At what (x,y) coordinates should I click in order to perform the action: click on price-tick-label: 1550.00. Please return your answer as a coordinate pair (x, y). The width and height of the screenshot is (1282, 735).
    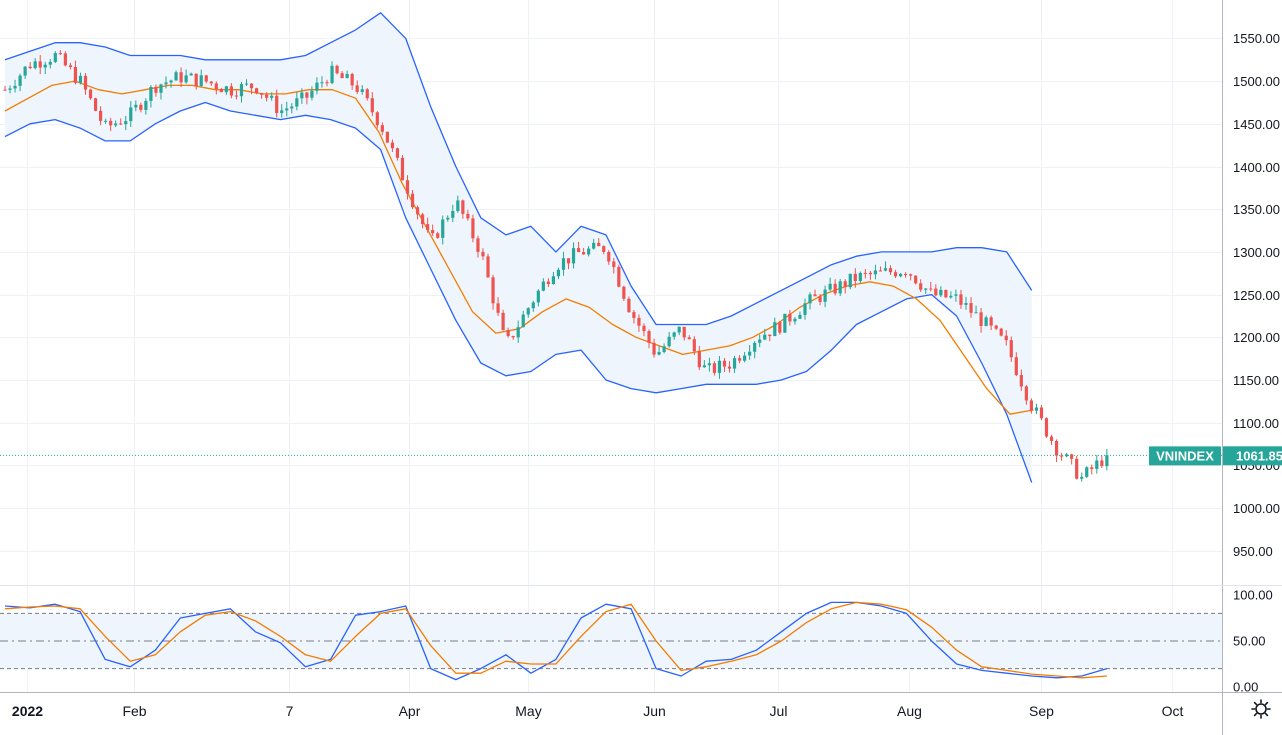
    Looking at the image, I should click on (1256, 38).